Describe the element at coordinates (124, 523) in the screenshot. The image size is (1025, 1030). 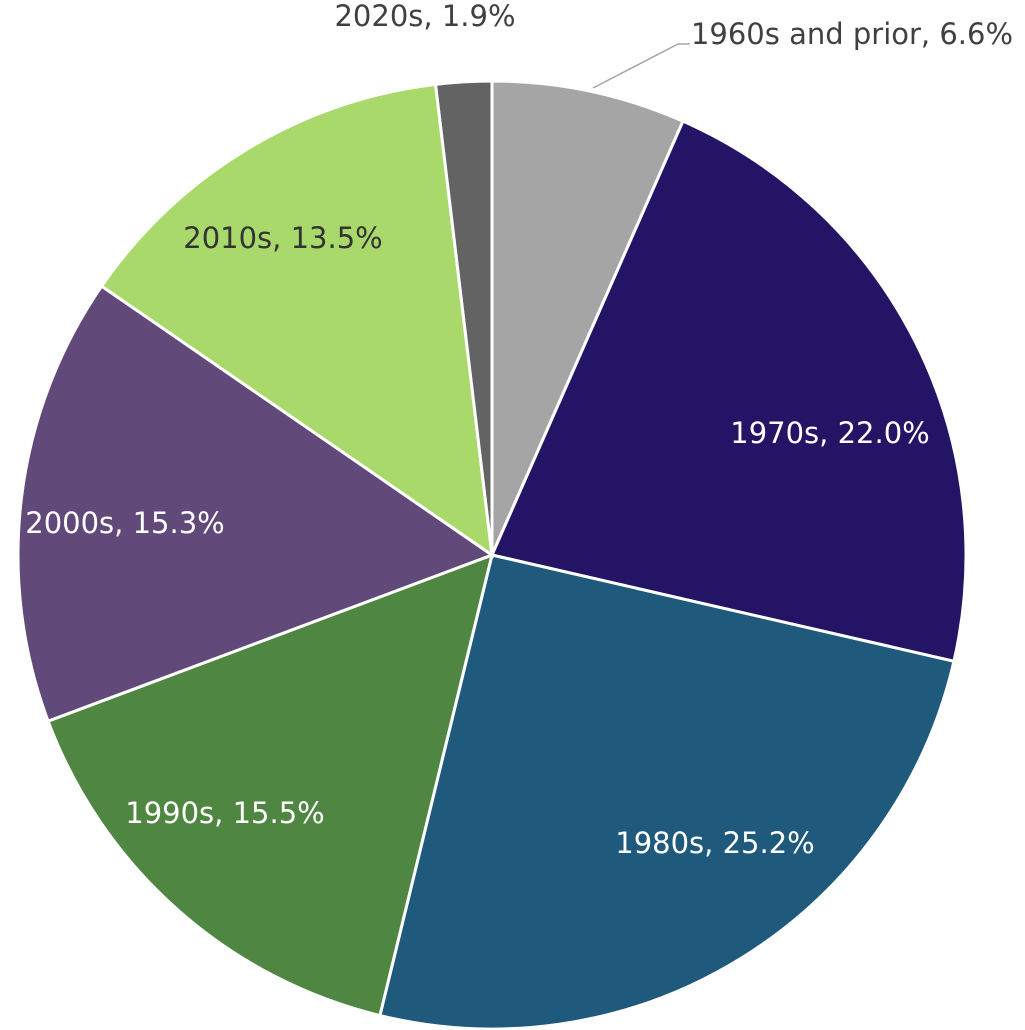
I see `data-label: 2000s, 15.3%` at that location.